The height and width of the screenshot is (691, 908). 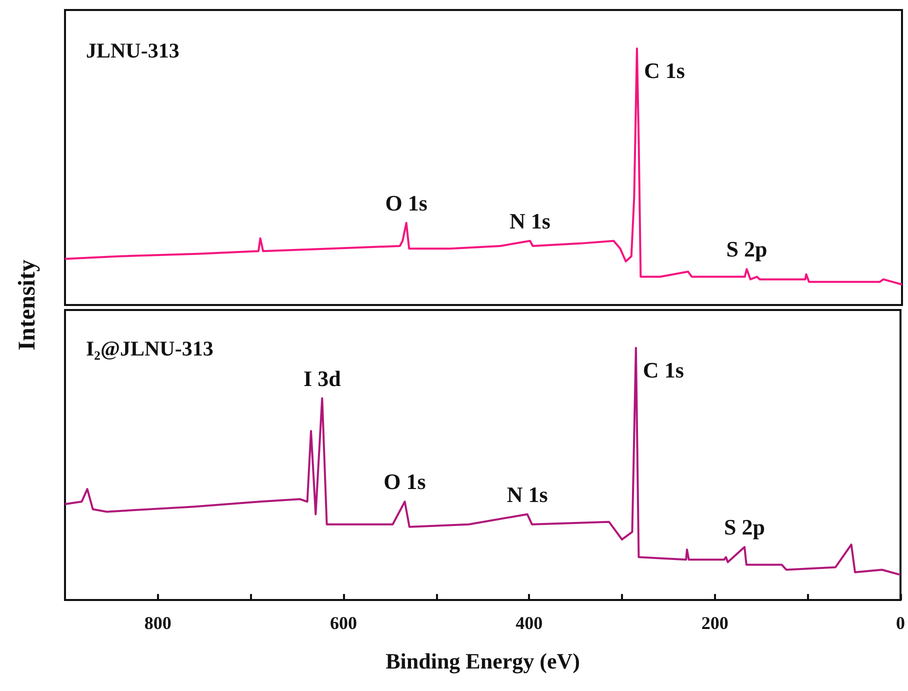 What do you see at coordinates (343, 623) in the screenshot?
I see `x-tick-label: 600` at bounding box center [343, 623].